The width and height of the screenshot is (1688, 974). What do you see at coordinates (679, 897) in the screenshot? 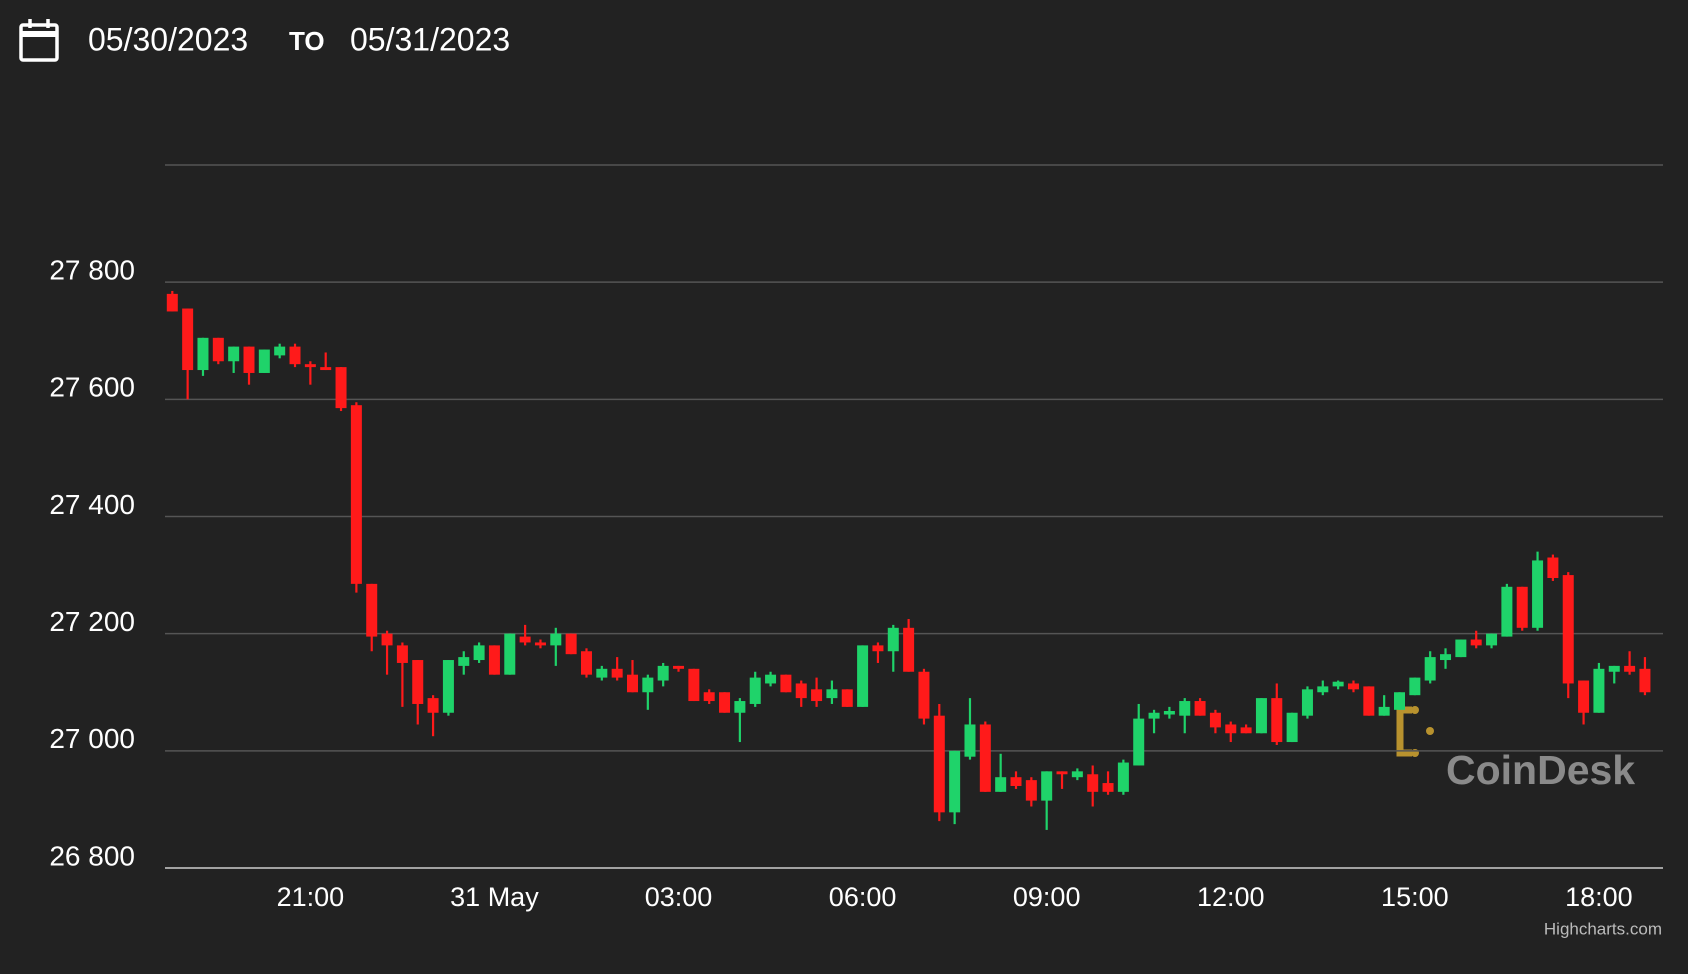
I see `x-tick-label: 03:00` at bounding box center [679, 897].